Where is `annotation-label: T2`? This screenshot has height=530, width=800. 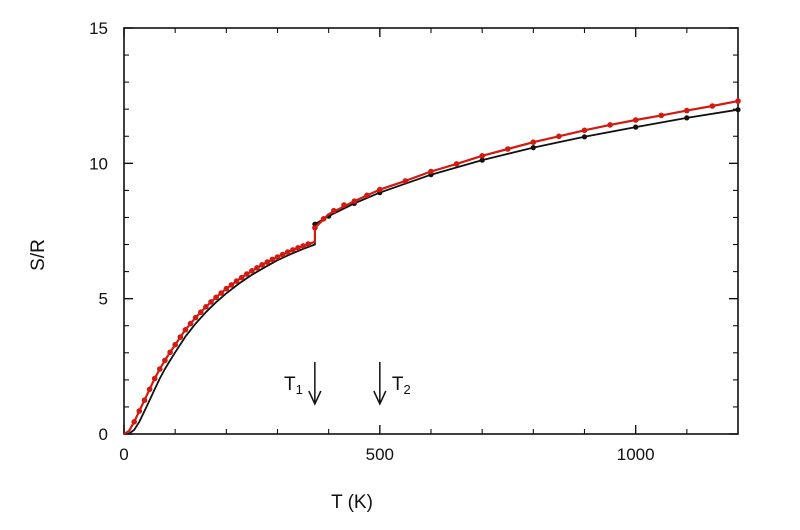
annotation-label: T2 is located at coordinates (401, 385).